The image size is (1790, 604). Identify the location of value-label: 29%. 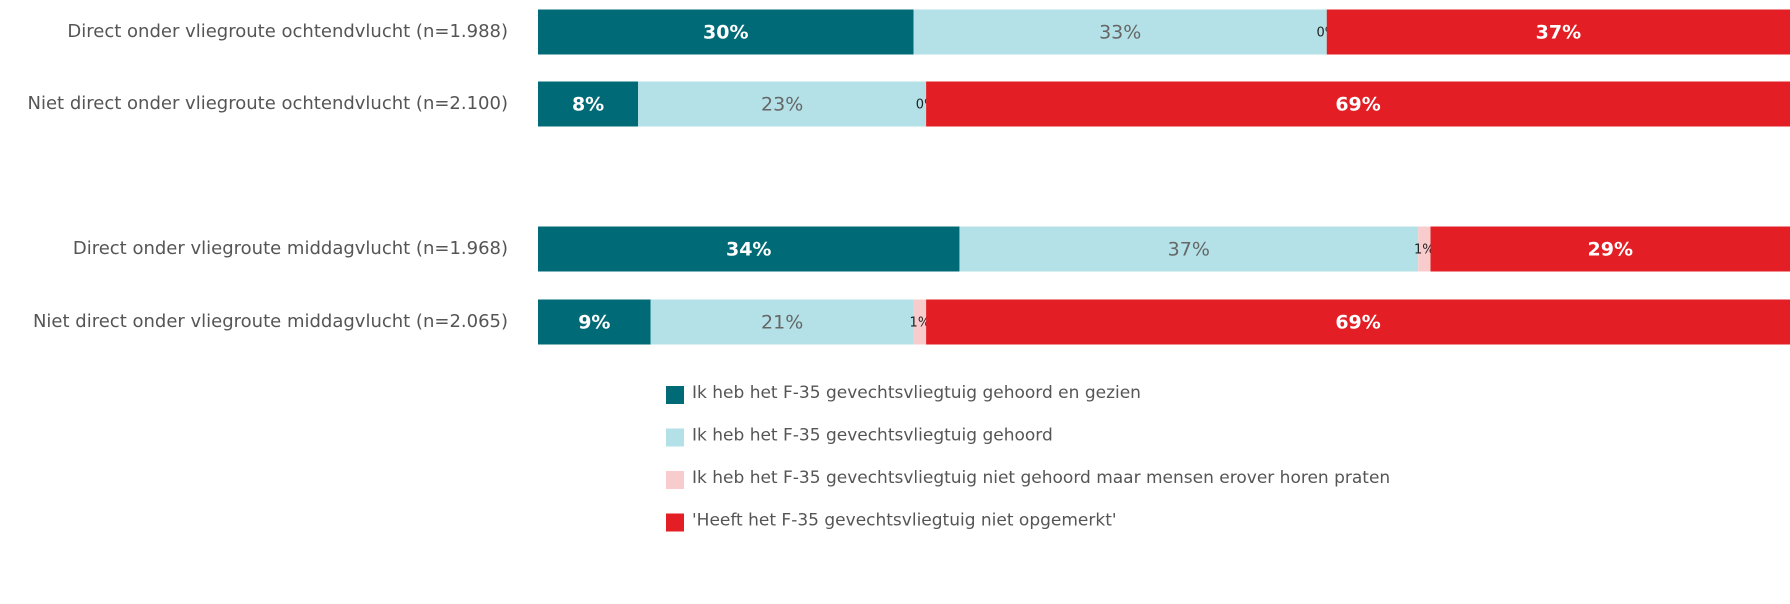
(1610, 250).